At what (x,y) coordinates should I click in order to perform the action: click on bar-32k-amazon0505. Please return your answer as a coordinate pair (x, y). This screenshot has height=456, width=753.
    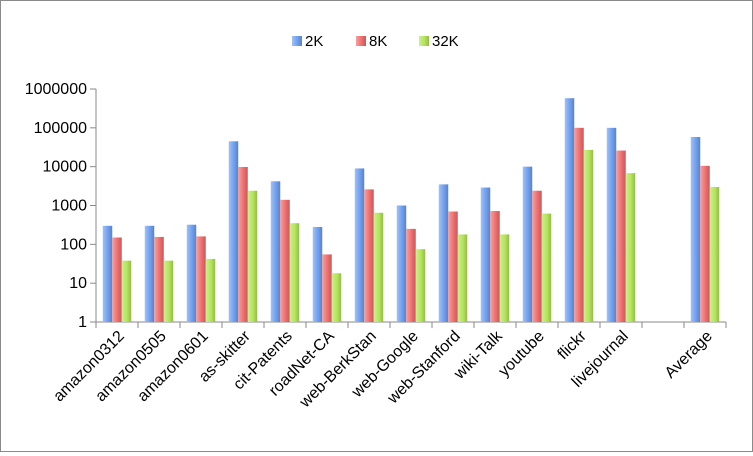
    Looking at the image, I should click on (168, 291).